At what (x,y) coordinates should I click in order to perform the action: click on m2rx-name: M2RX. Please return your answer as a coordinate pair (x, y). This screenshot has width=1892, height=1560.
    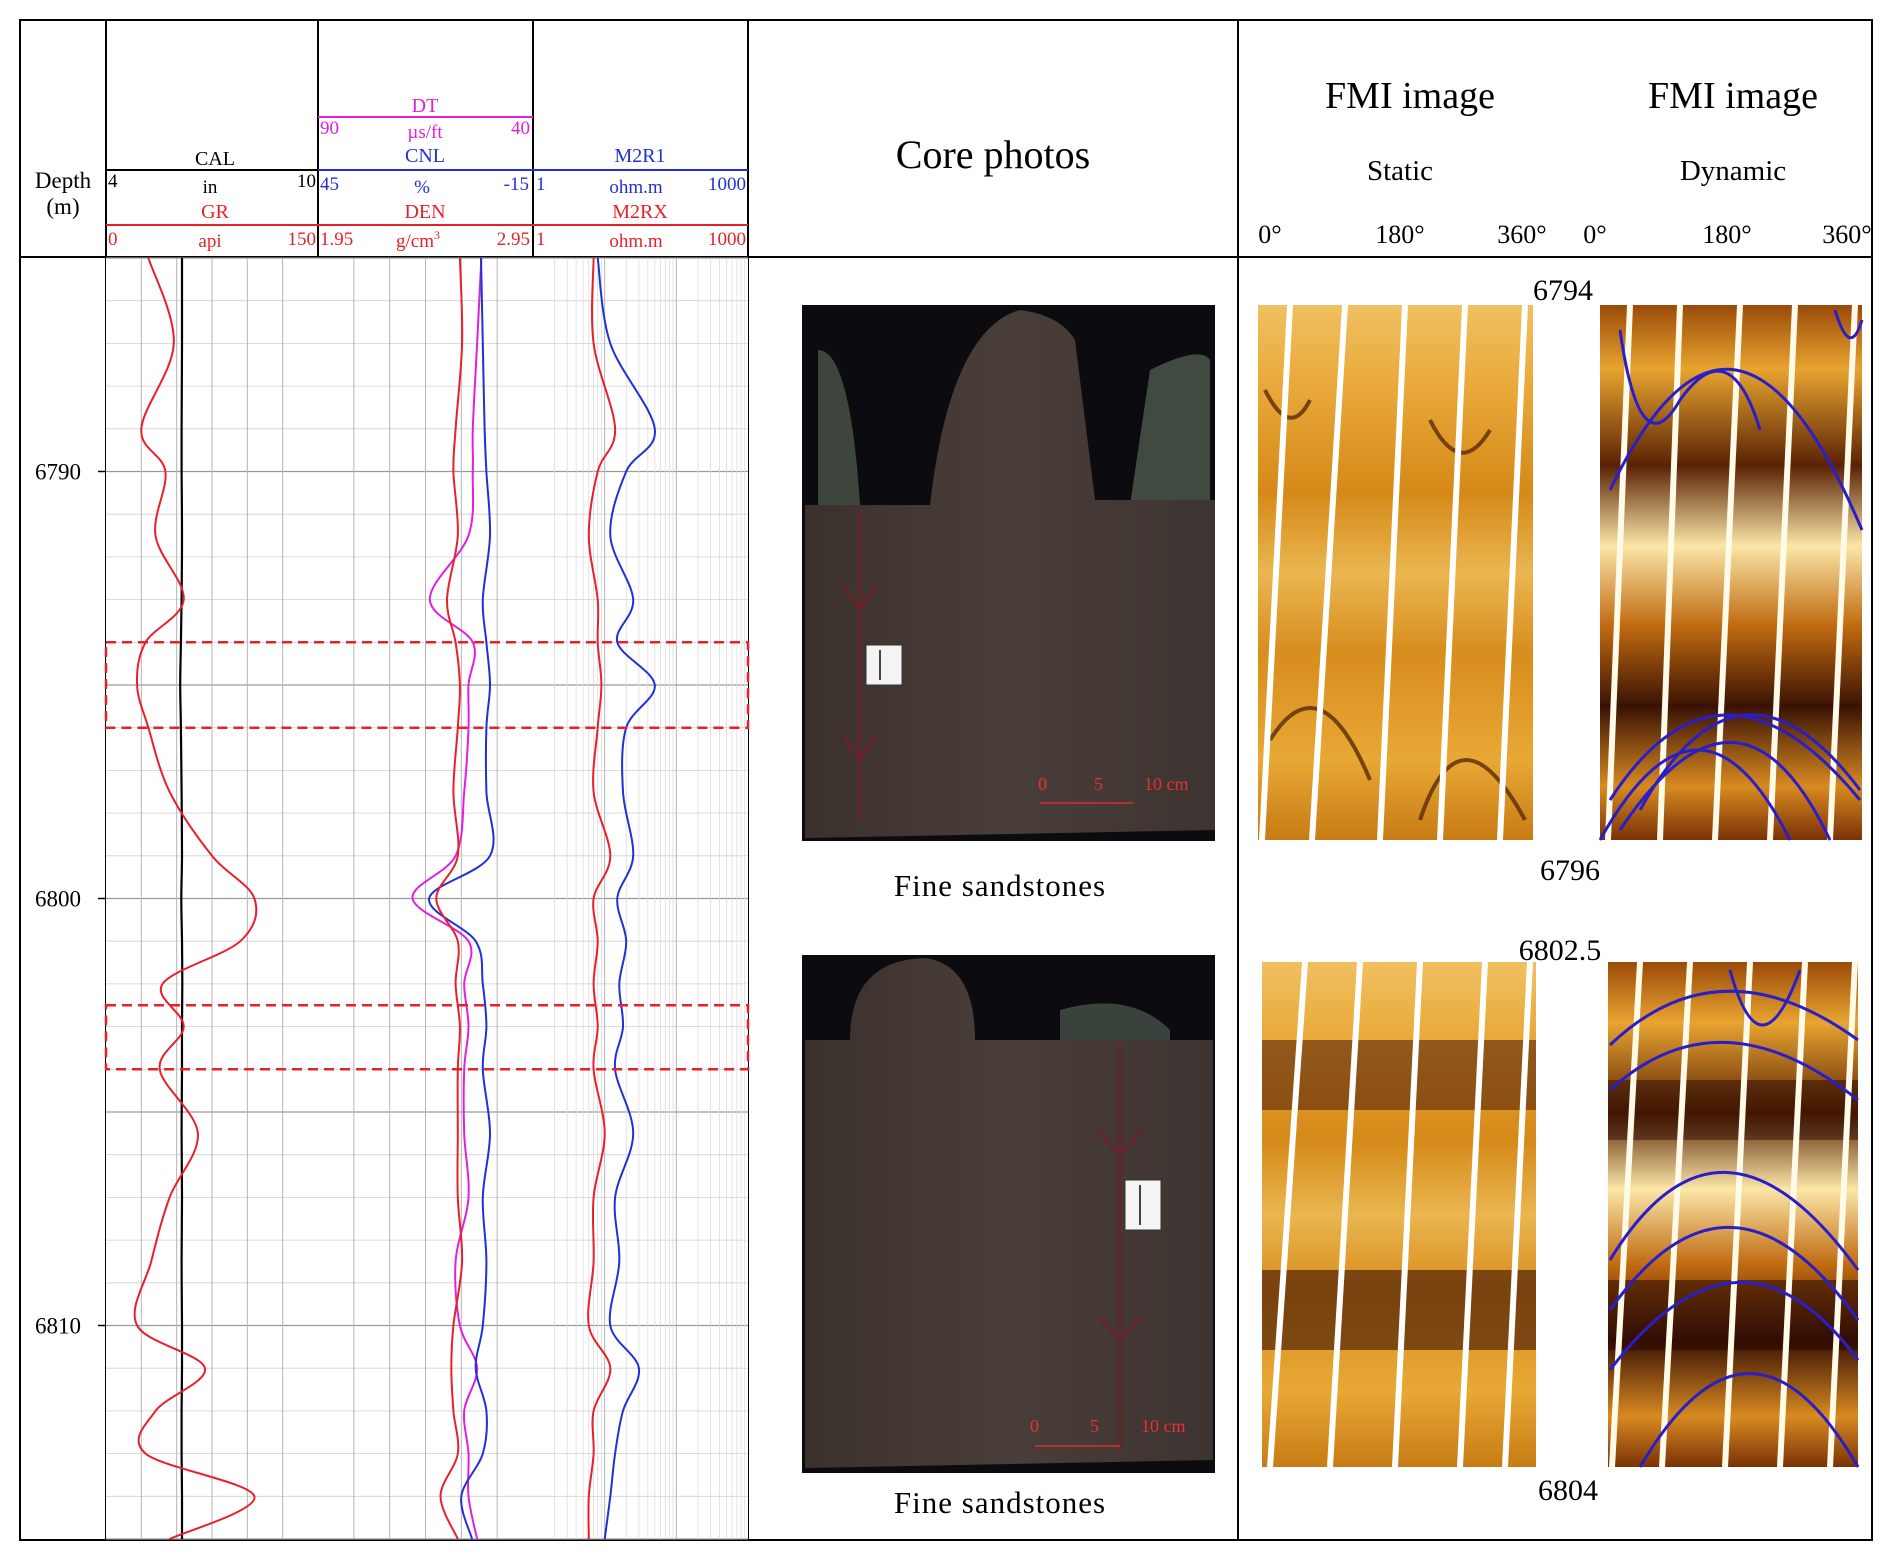
    Looking at the image, I should click on (640, 212).